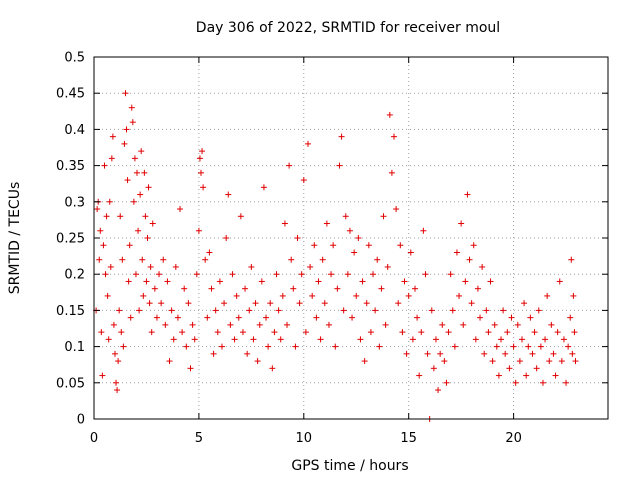 The width and height of the screenshot is (640, 480). Describe the element at coordinates (349, 466) in the screenshot. I see `x-axis-label: GPS time / hours` at that location.